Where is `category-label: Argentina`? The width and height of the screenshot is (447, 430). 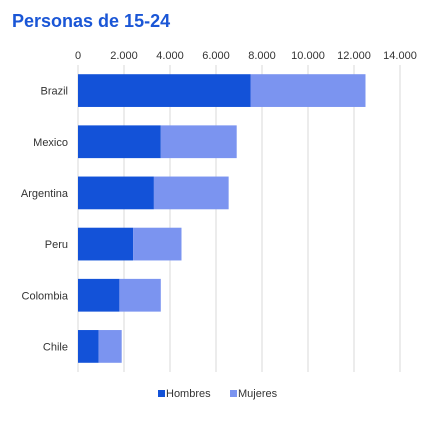 category-label: Argentina is located at coordinates (45, 194).